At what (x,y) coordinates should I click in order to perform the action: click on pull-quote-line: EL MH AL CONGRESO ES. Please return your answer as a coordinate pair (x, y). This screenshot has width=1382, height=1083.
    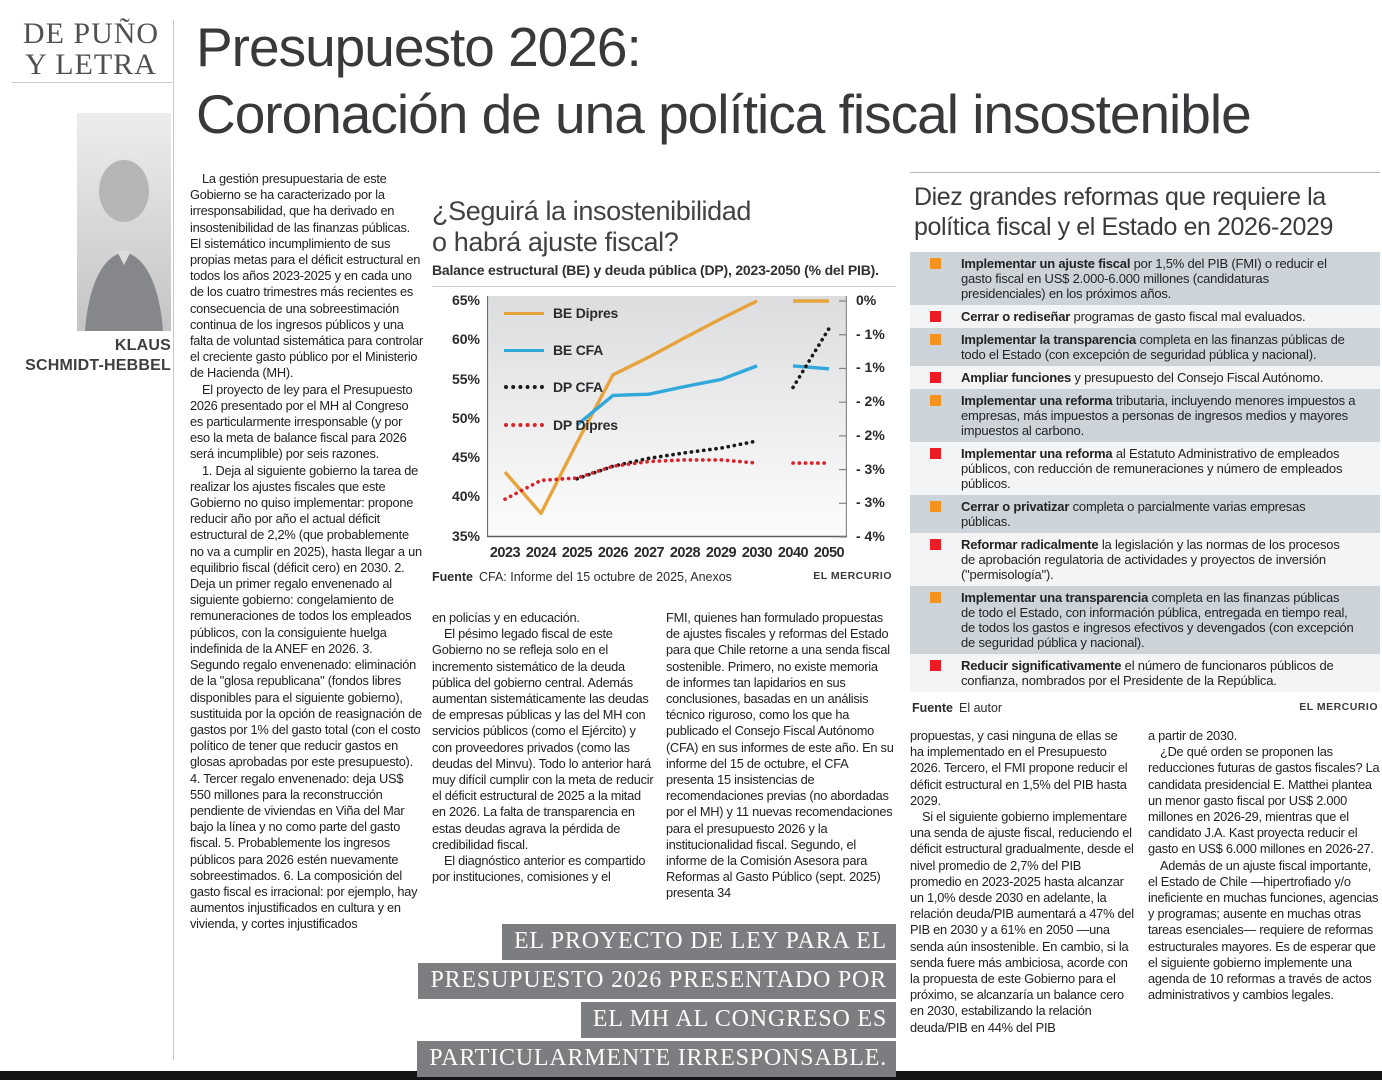
    Looking at the image, I should click on (640, 1020).